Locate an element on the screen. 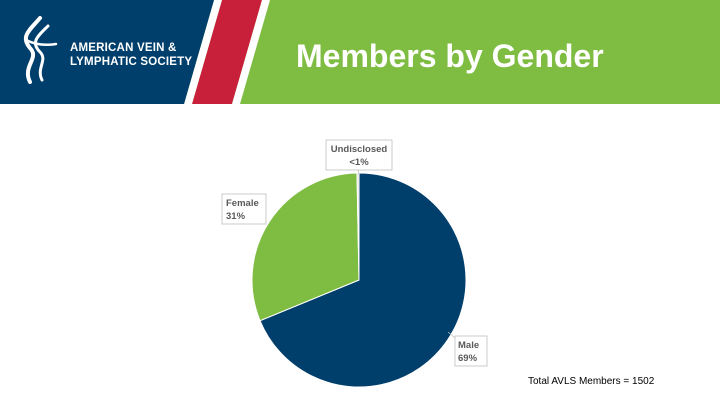  slice-label-male: Male is located at coordinates (468, 345).